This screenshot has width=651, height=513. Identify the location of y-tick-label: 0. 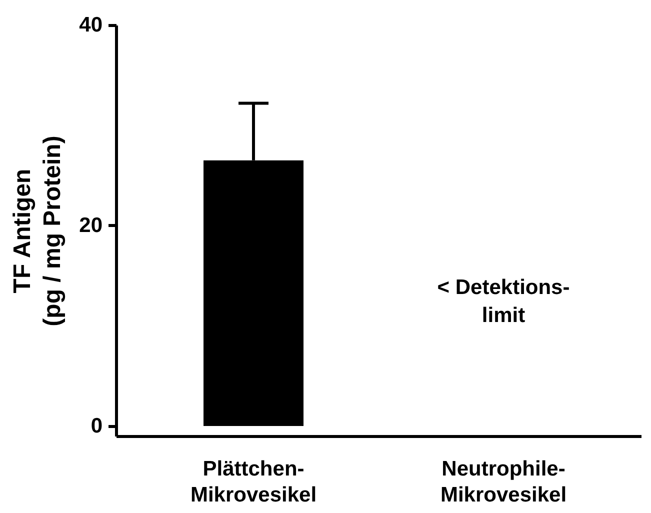
(96, 426).